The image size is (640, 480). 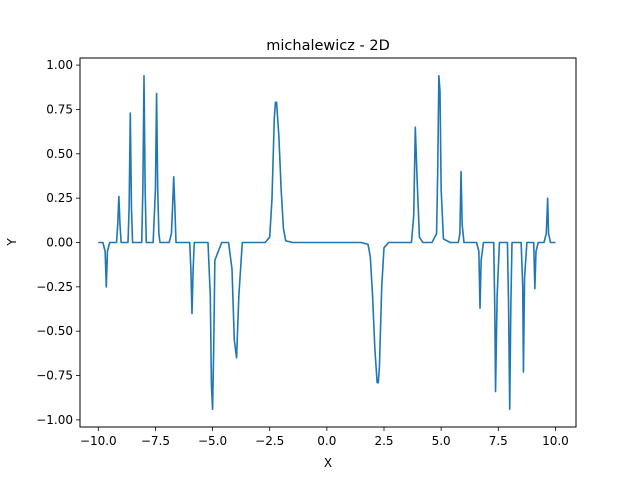 I want to click on x-tick-label: 5.0, so click(x=441, y=441).